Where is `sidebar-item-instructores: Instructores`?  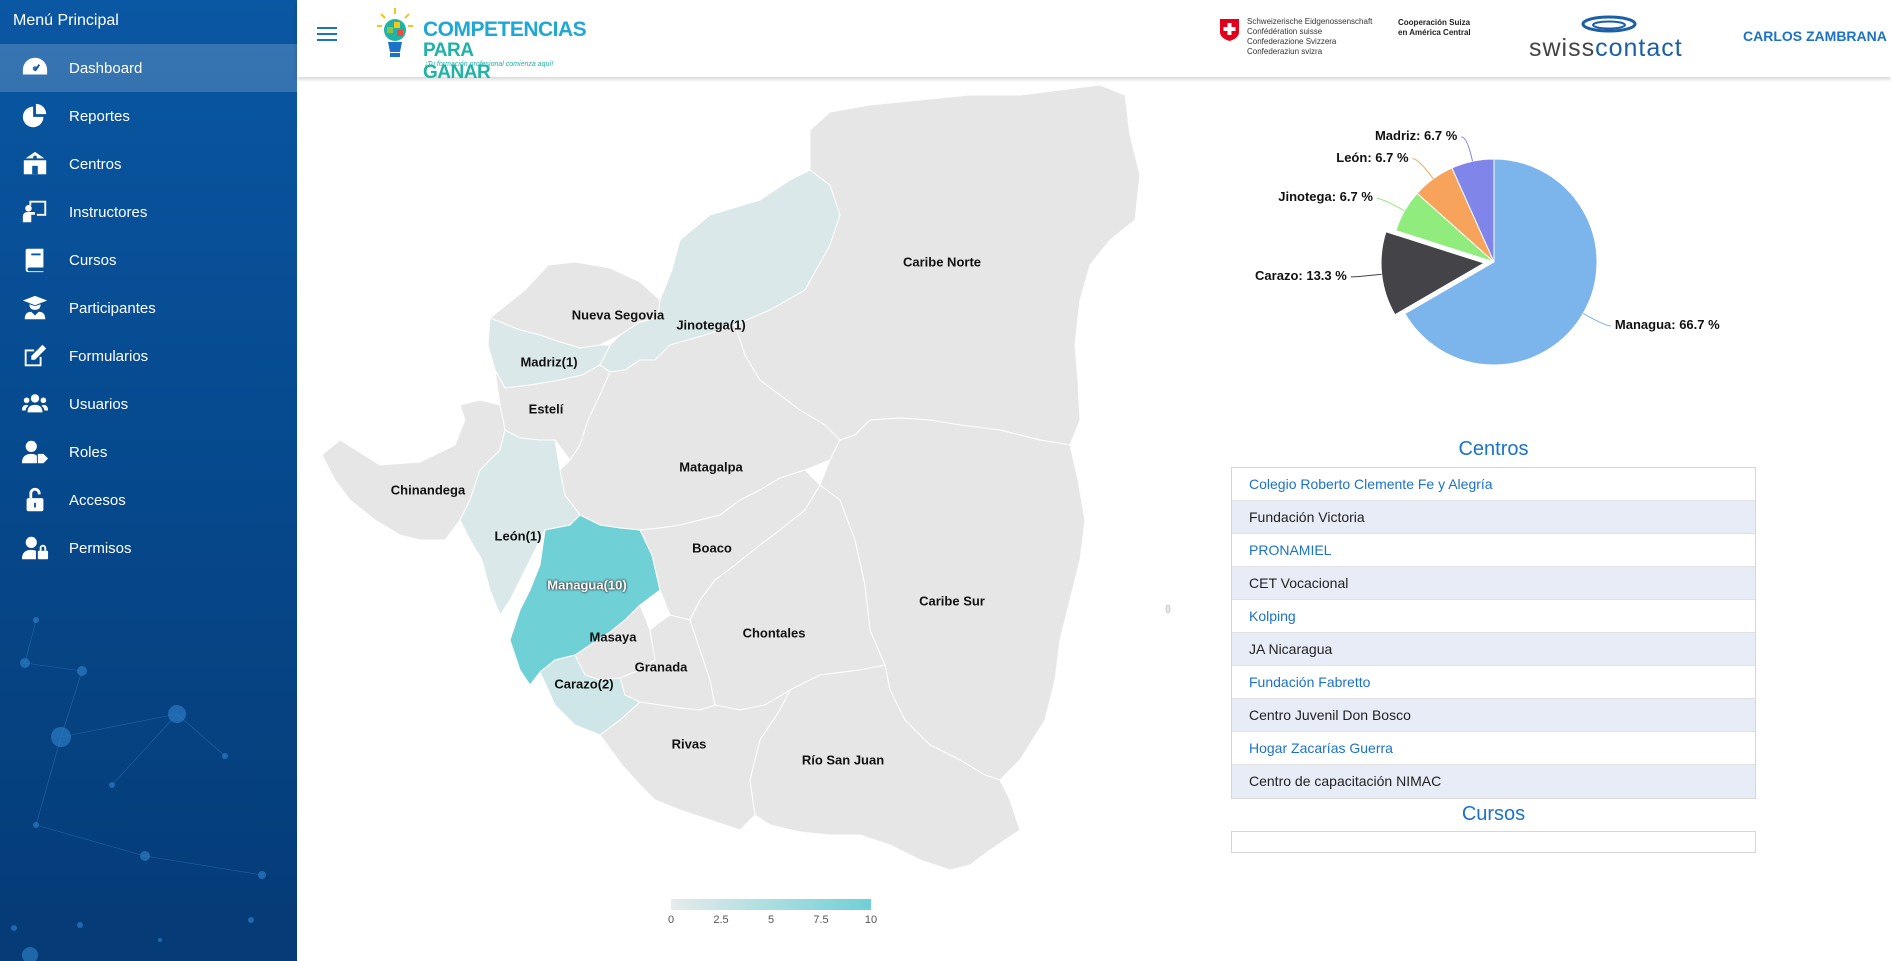
sidebar-item-instructores: Instructores is located at coordinates (148, 212).